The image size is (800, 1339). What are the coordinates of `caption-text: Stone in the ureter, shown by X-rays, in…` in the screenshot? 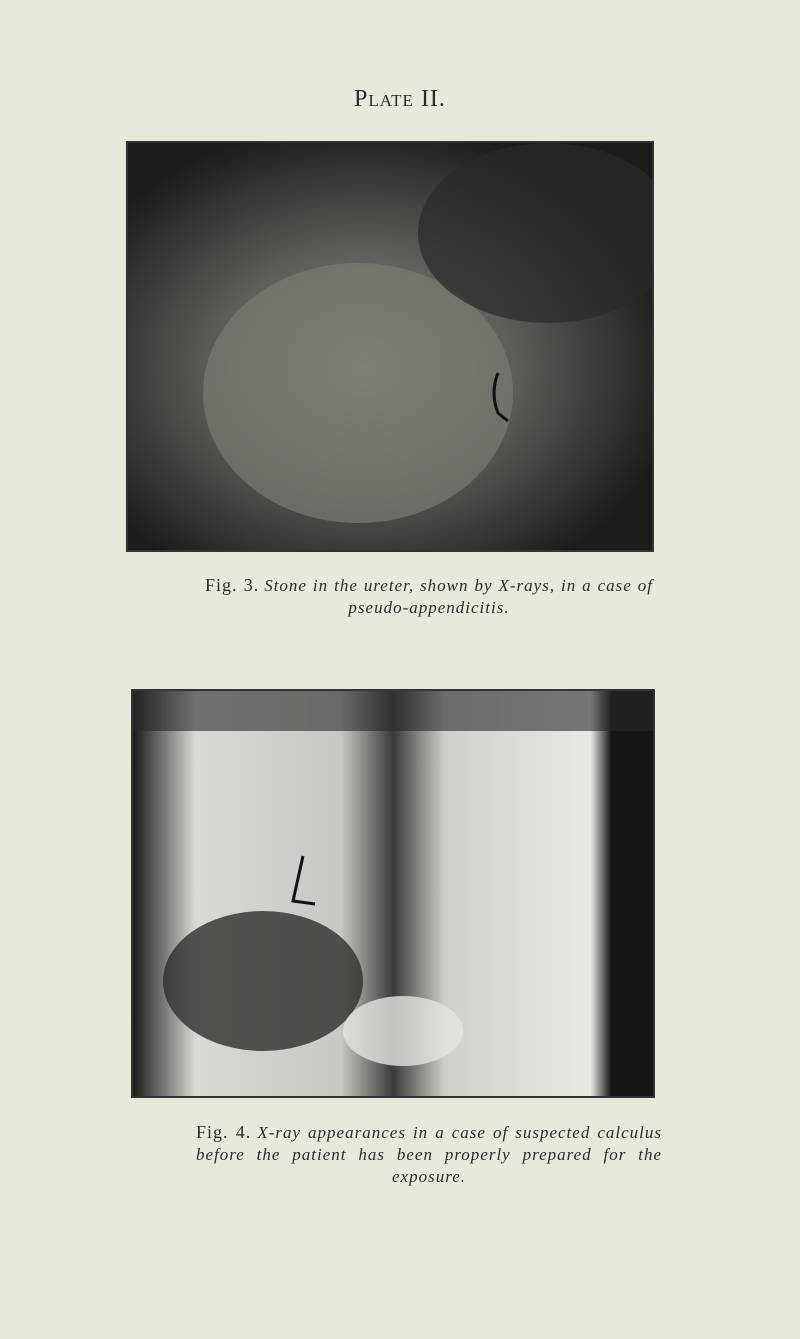 It's located at (459, 596).